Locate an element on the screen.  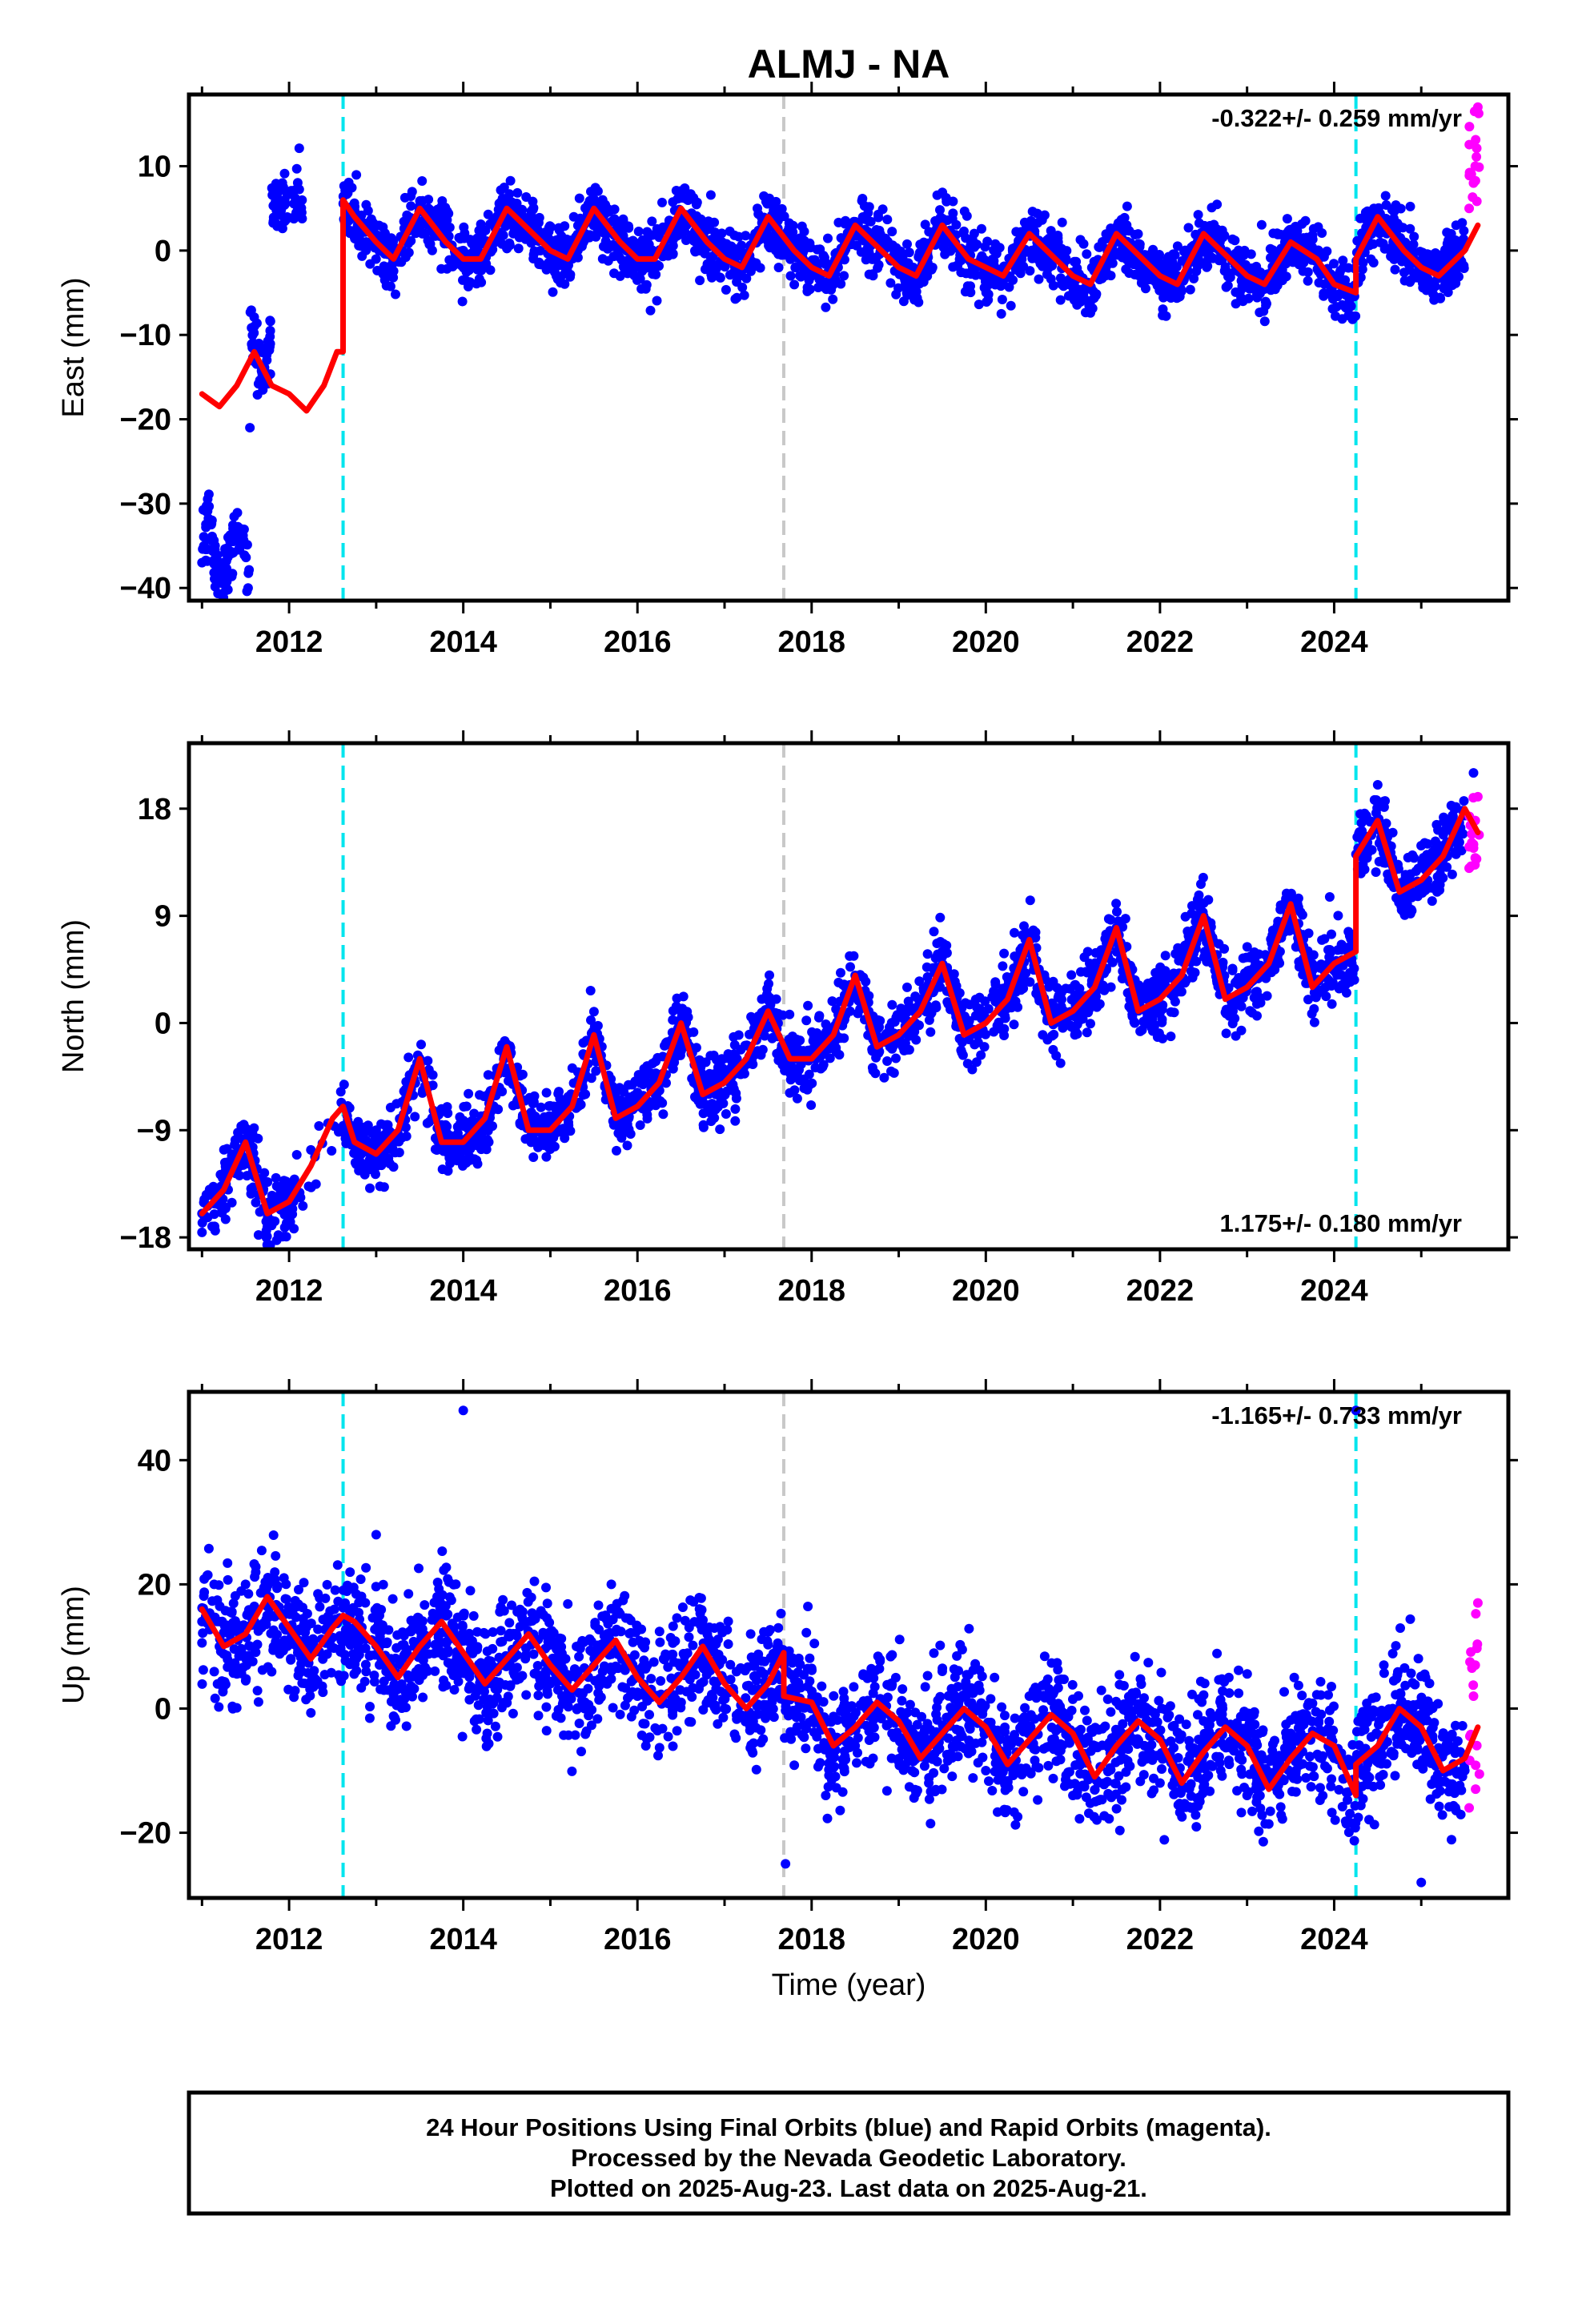
rapid-orbit-cloud is located at coordinates (1474, 157).